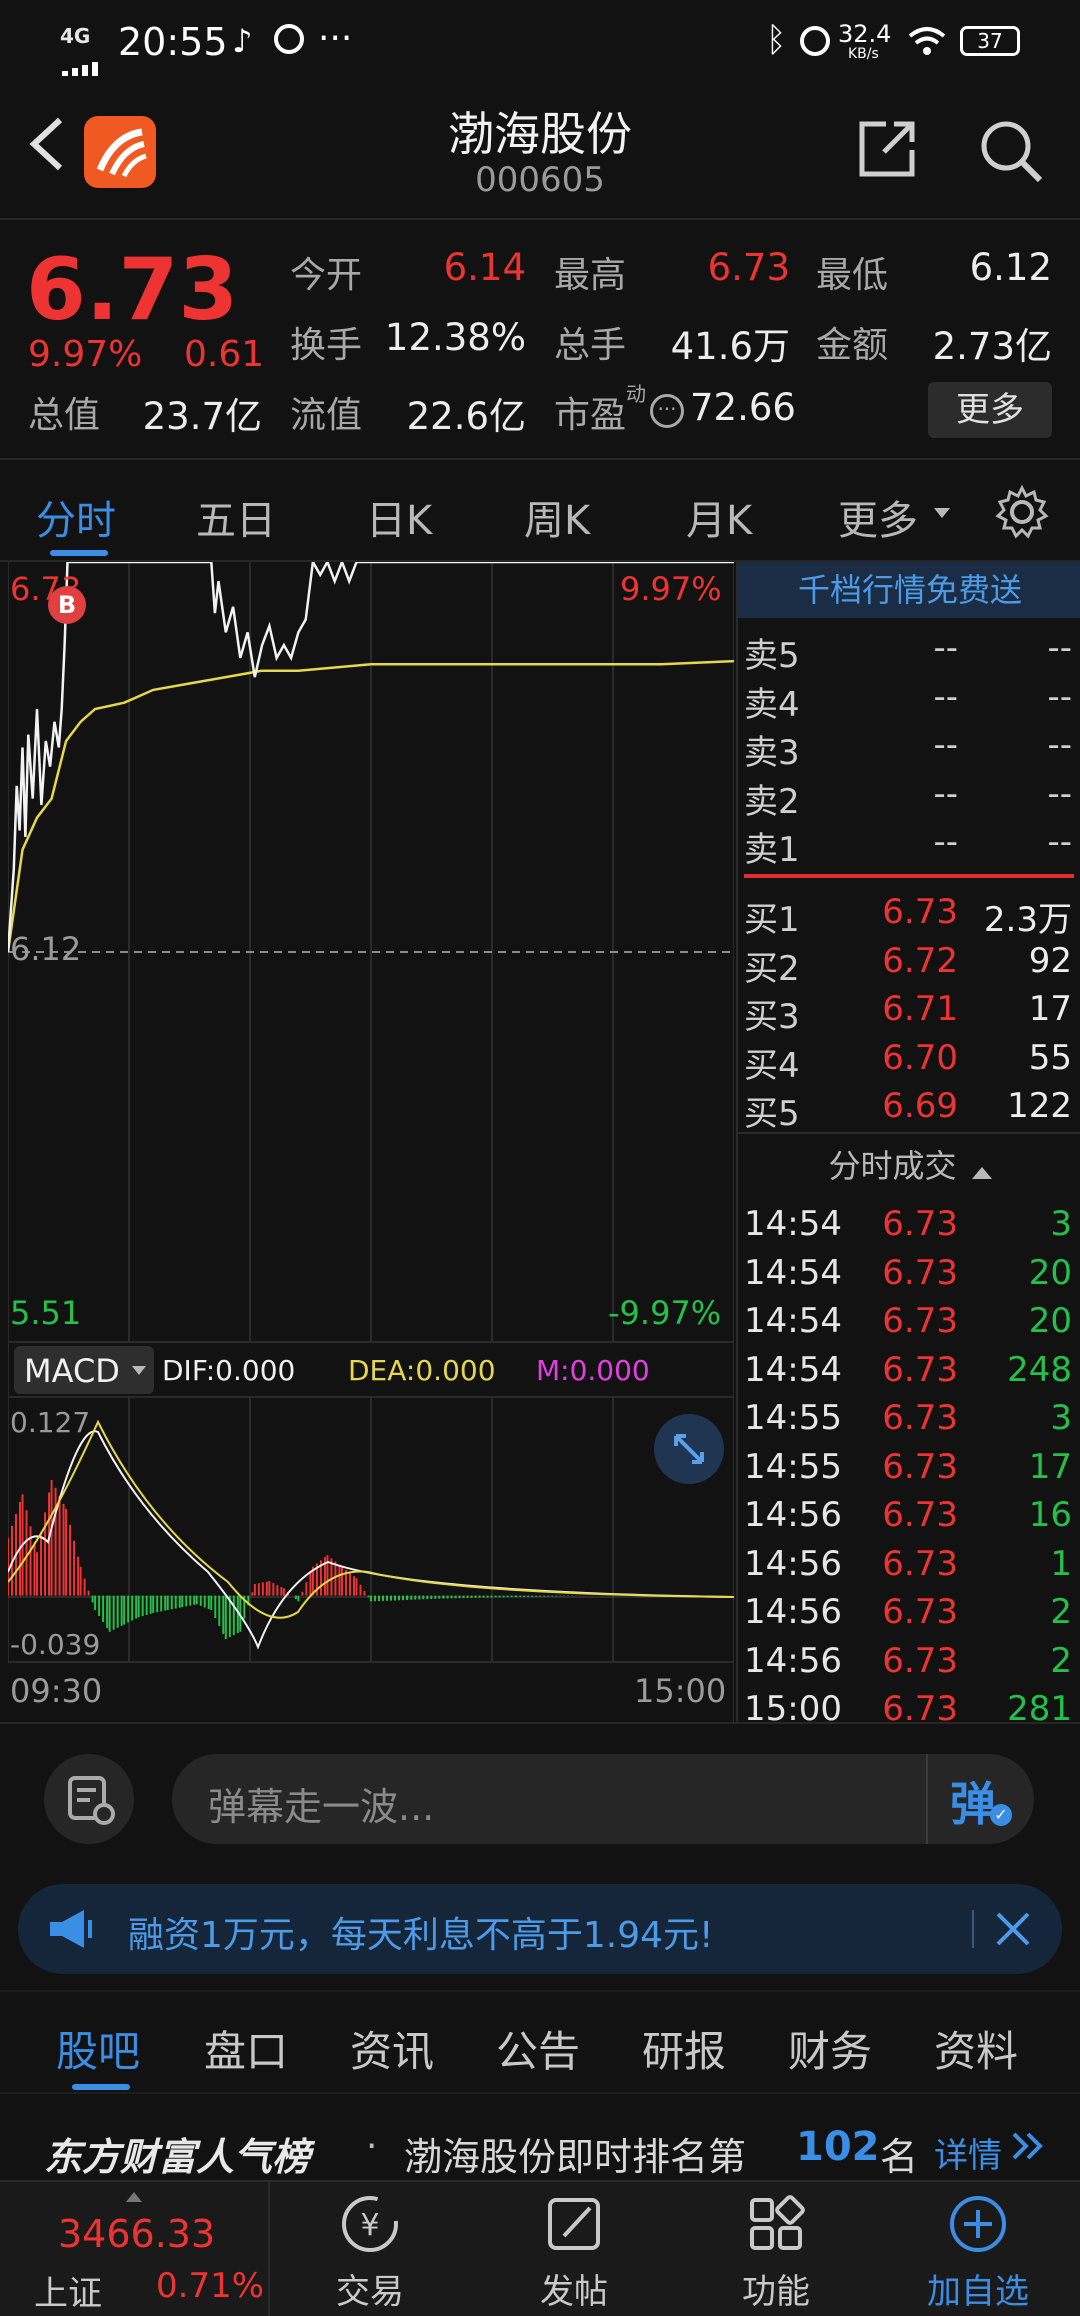  What do you see at coordinates (132, 290) in the screenshot?
I see `current-price: 6.73` at bounding box center [132, 290].